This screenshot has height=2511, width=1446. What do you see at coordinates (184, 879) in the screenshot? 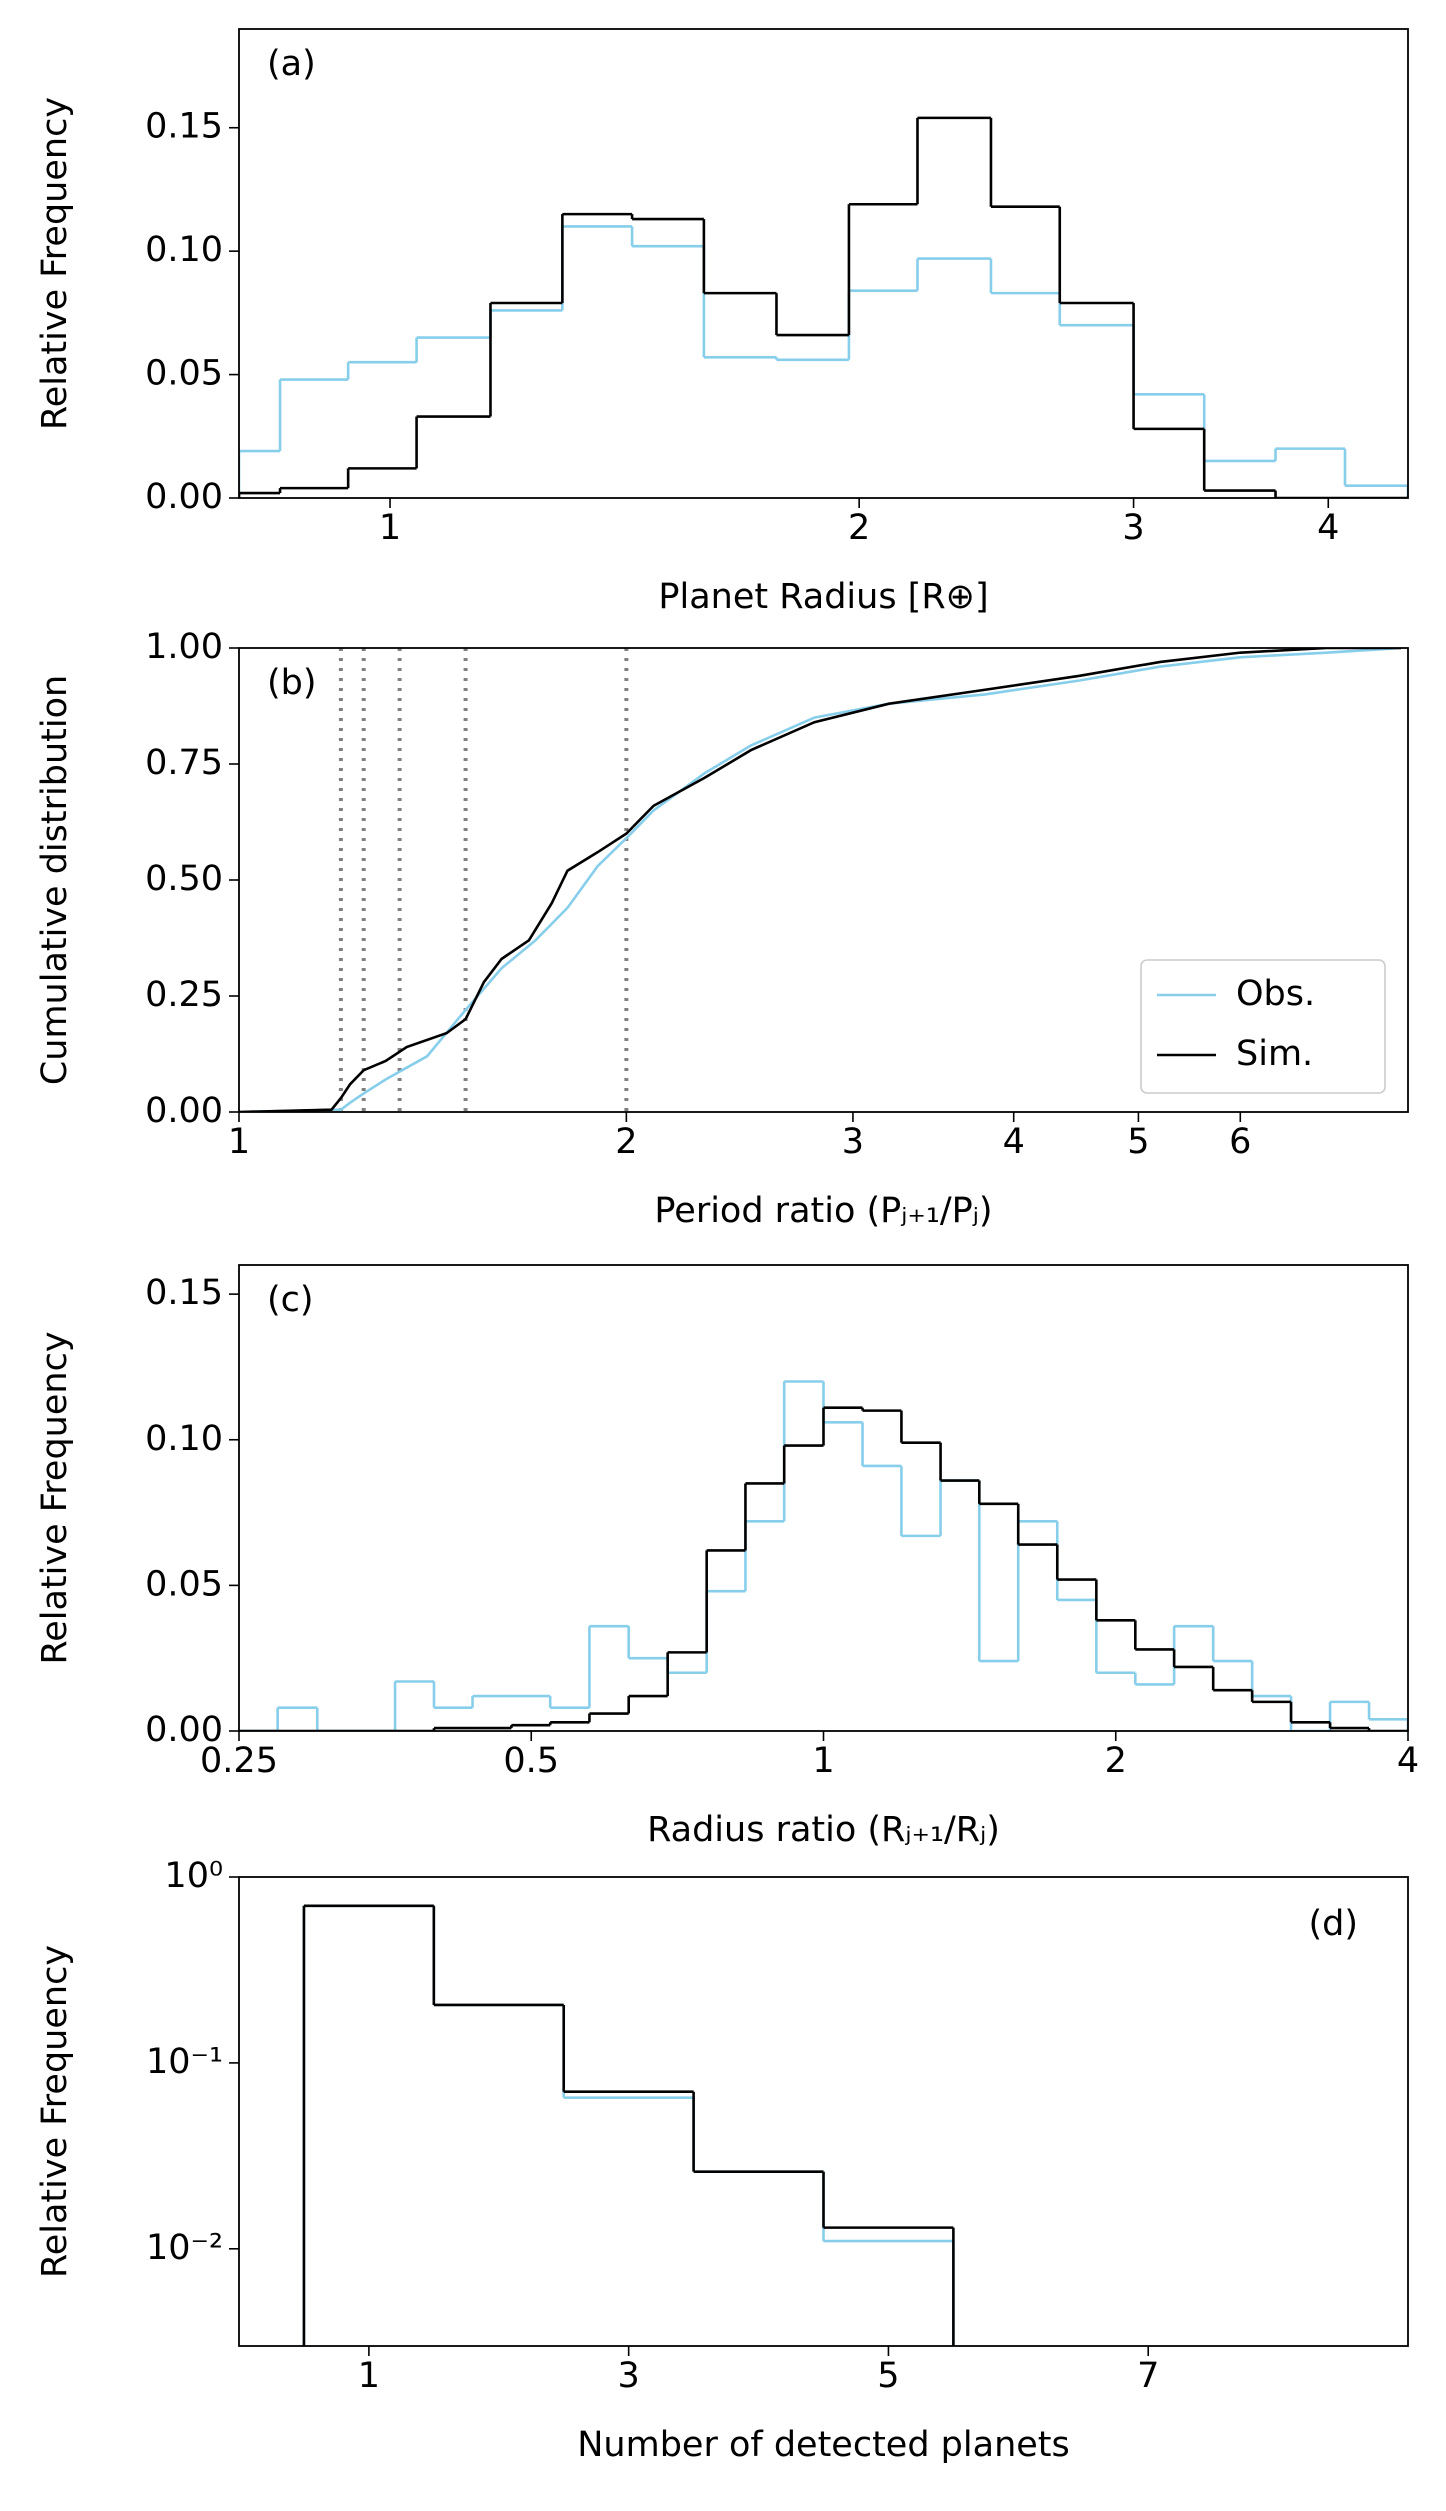
I see `y-tick-label: 0.50` at bounding box center [184, 879].